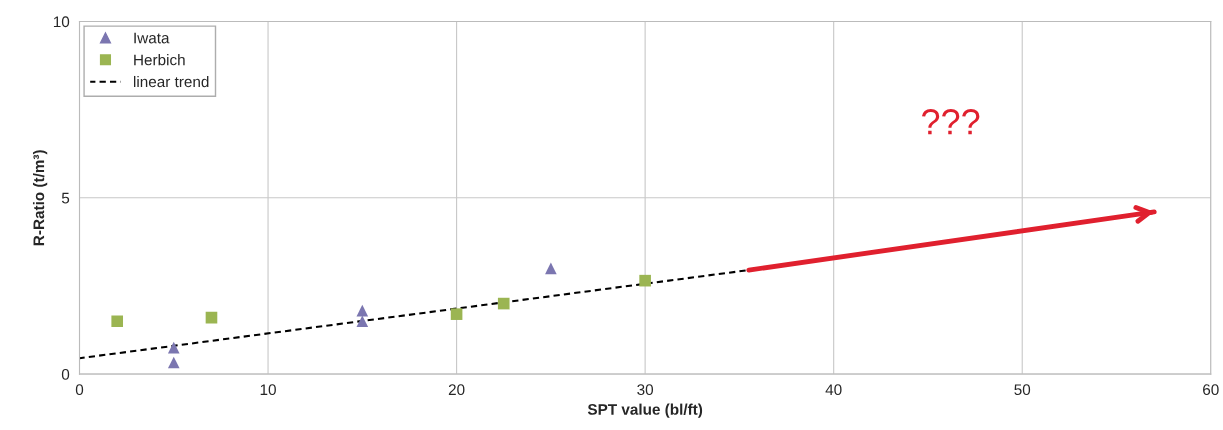  What do you see at coordinates (171, 81) in the screenshot?
I see `legend-label: linear trend` at bounding box center [171, 81].